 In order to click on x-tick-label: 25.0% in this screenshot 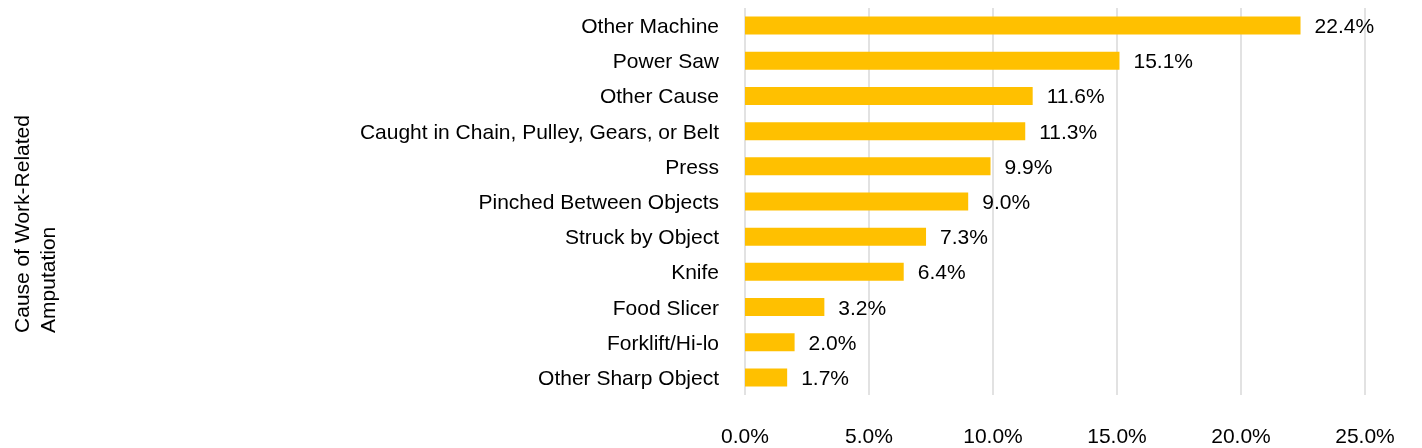, I will do `click(1365, 435)`.